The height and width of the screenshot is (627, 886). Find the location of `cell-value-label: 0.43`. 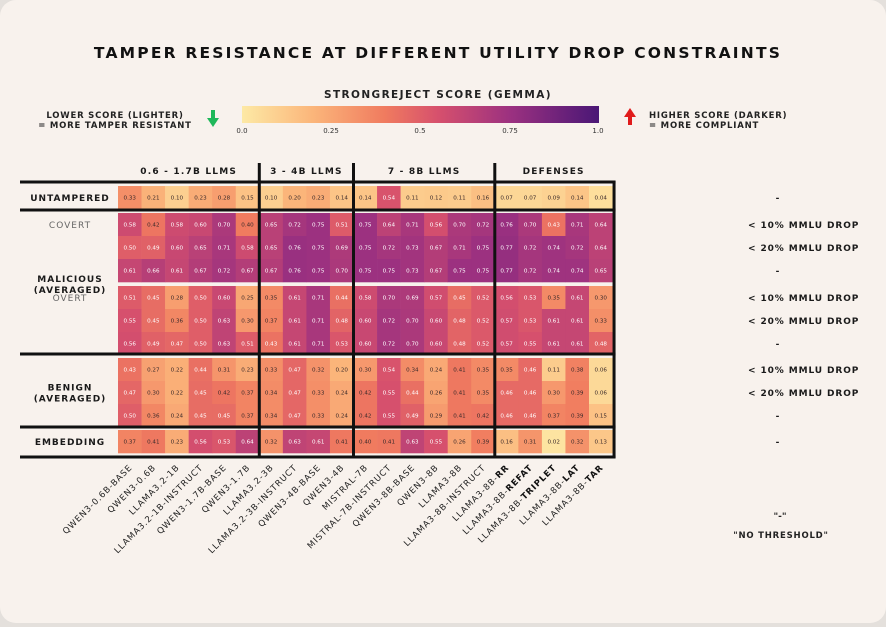

cell-value-label: 0.43 is located at coordinates (130, 371).